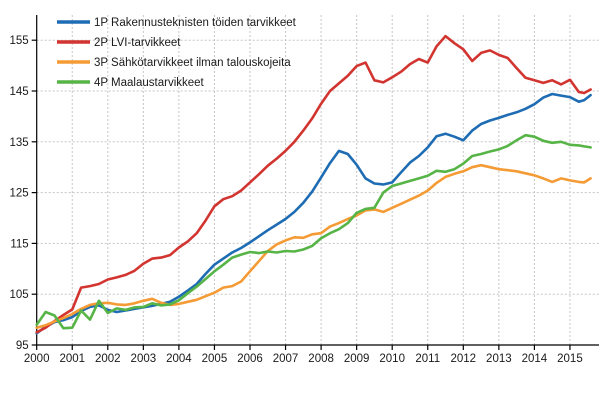  I want to click on y-axis-tick-label: 115, so click(19, 244).